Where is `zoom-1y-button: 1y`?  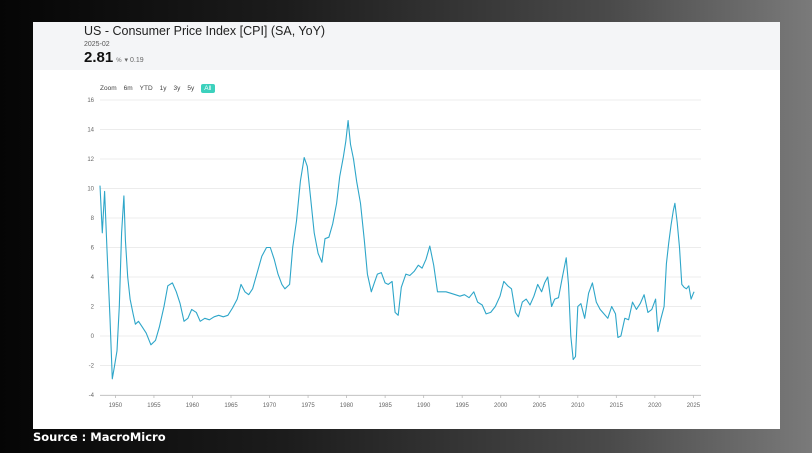 zoom-1y-button: 1y is located at coordinates (163, 88).